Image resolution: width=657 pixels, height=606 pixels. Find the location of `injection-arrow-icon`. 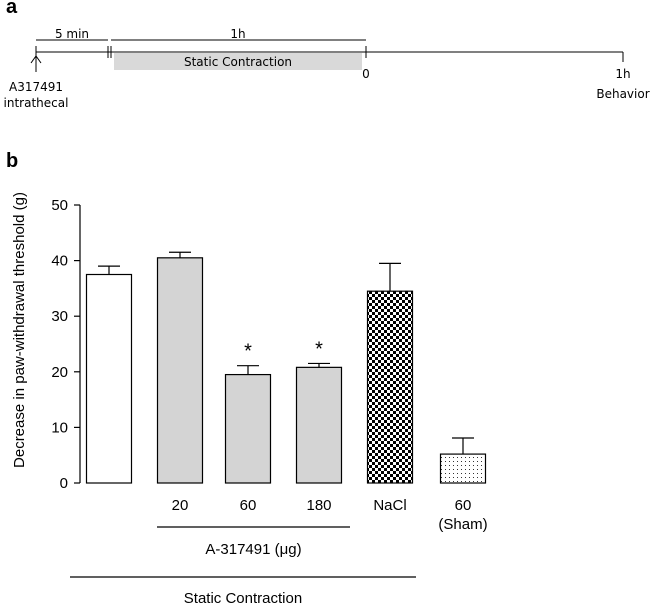

injection-arrow-icon is located at coordinates (36, 59).